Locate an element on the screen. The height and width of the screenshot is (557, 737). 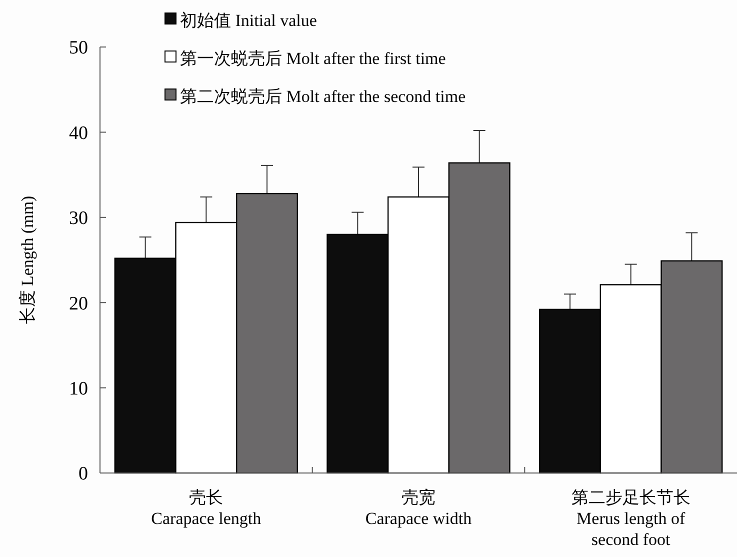
x-tick-label: 壳长 Carapace length is located at coordinates (206, 508).